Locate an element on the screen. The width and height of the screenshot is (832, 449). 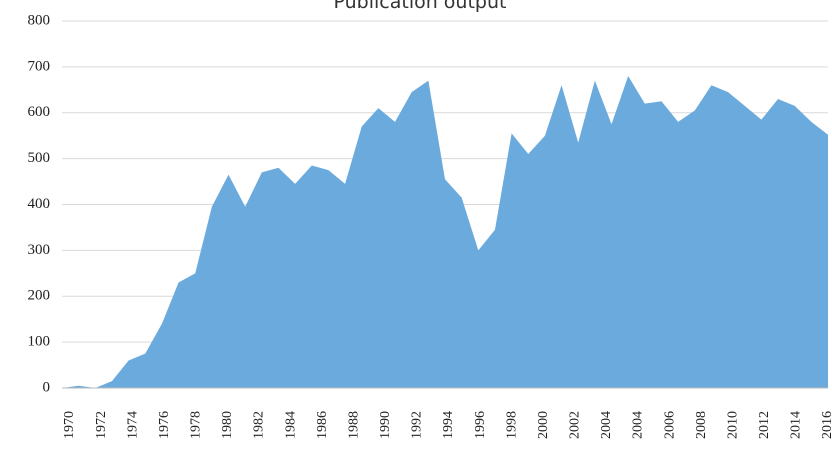
x-tick-label: 1978 is located at coordinates (196, 425).